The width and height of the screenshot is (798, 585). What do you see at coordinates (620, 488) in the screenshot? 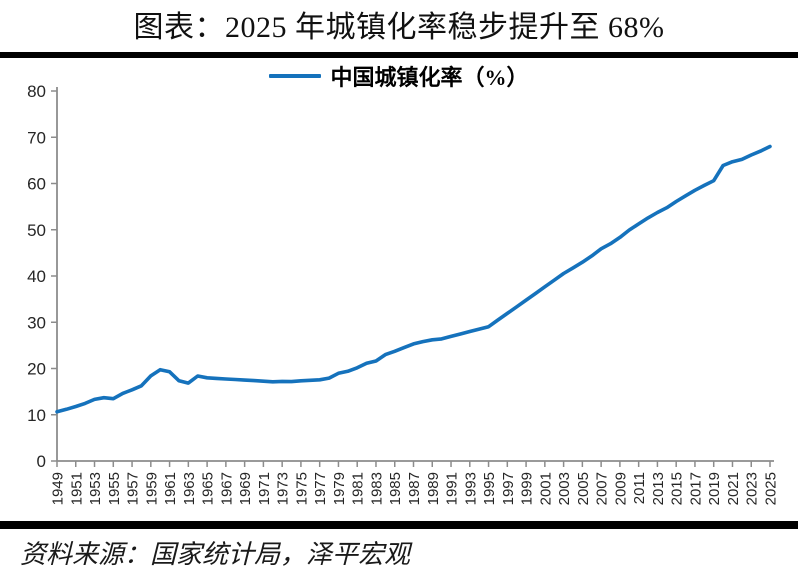
I see `x-tick-label: 2009` at bounding box center [620, 488].